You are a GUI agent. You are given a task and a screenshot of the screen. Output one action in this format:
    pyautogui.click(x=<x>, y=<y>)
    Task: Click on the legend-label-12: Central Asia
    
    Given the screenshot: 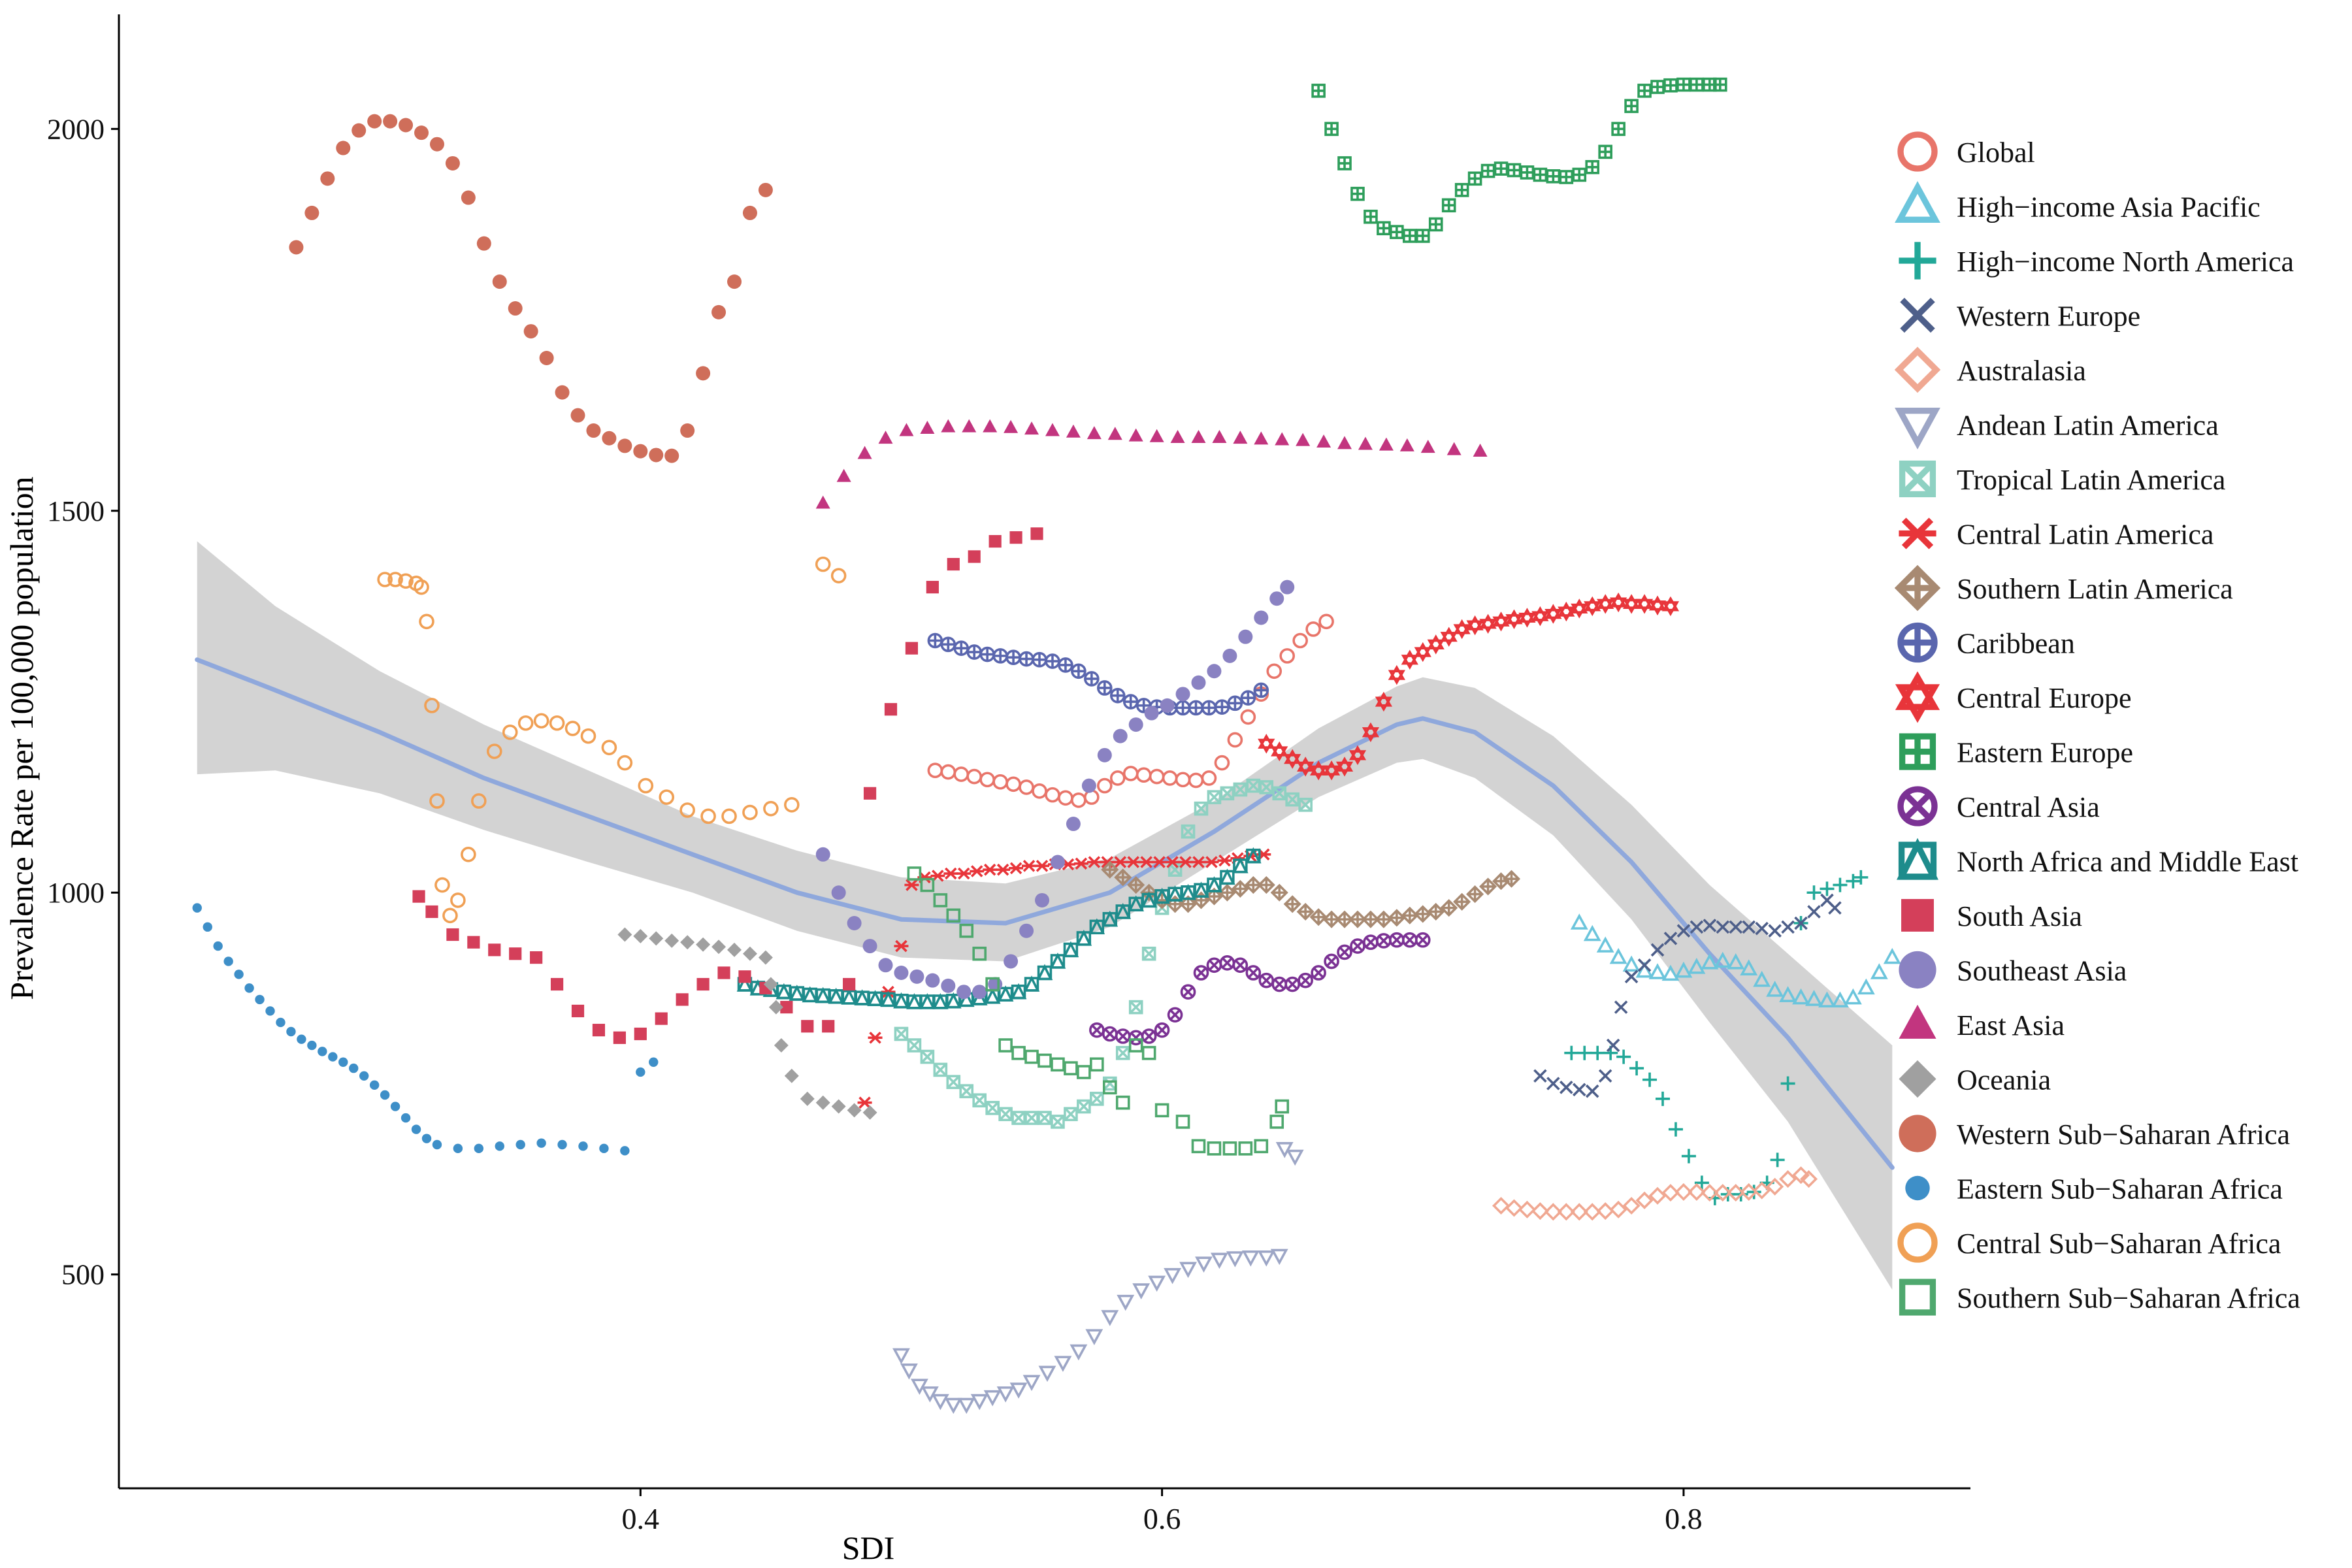 What is the action you would take?
    pyautogui.click(x=2028, y=807)
    